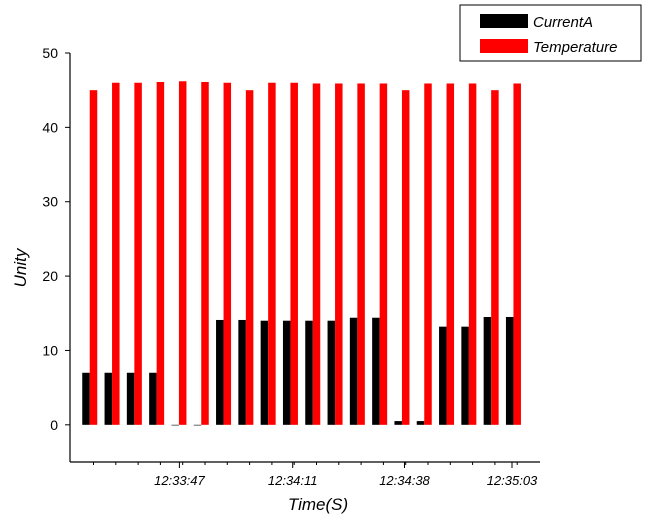 This screenshot has height=520, width=649. Describe the element at coordinates (512, 480) in the screenshot. I see `x-tick-label: 12:35:03` at that location.